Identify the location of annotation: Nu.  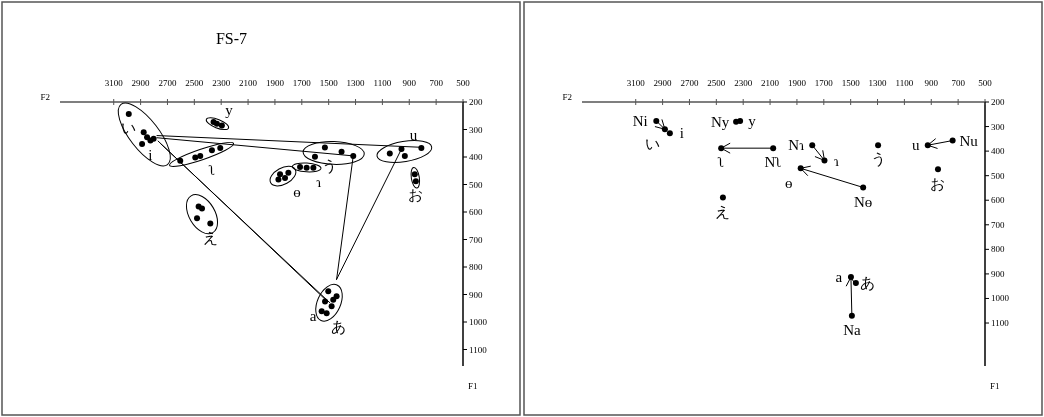
(969, 140).